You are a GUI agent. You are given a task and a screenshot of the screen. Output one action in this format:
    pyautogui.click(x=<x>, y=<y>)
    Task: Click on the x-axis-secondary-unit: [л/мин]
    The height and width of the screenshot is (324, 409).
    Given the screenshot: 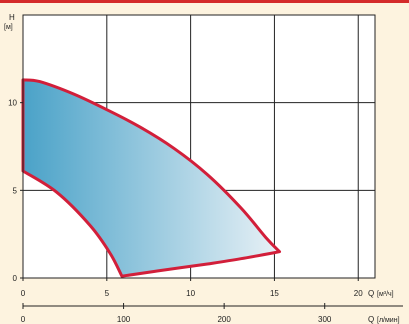 What is the action you would take?
    pyautogui.click(x=388, y=320)
    